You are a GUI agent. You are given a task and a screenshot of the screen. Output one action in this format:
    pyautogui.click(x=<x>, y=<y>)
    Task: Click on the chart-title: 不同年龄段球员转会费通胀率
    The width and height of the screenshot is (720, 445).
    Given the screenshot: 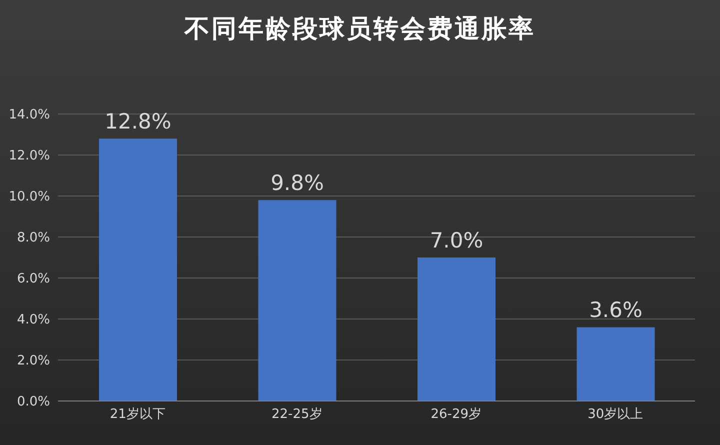 What is the action you would take?
    pyautogui.click(x=359, y=29)
    